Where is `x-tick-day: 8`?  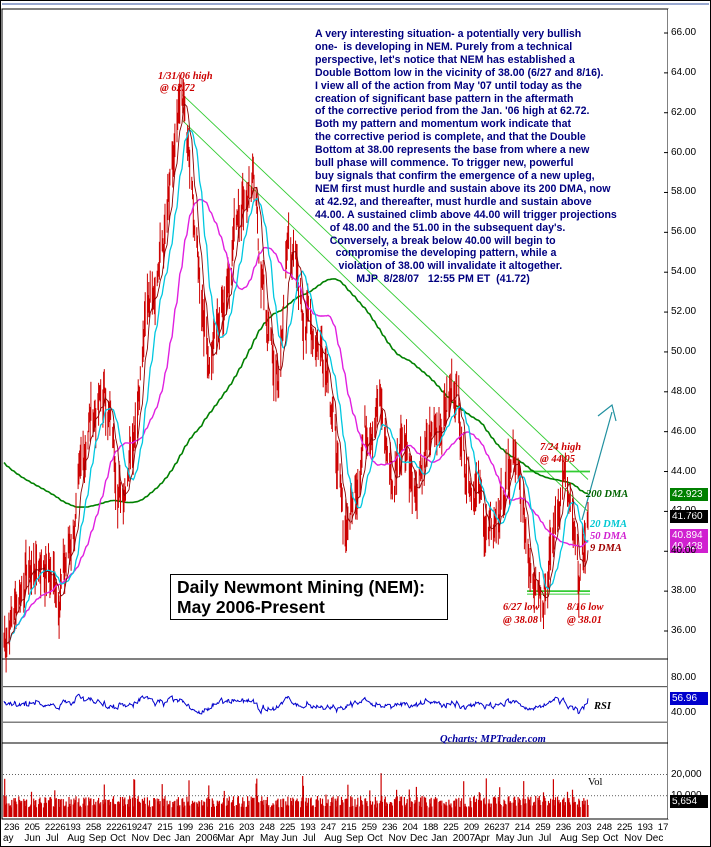
x-tick-day: 8 is located at coordinates (436, 827).